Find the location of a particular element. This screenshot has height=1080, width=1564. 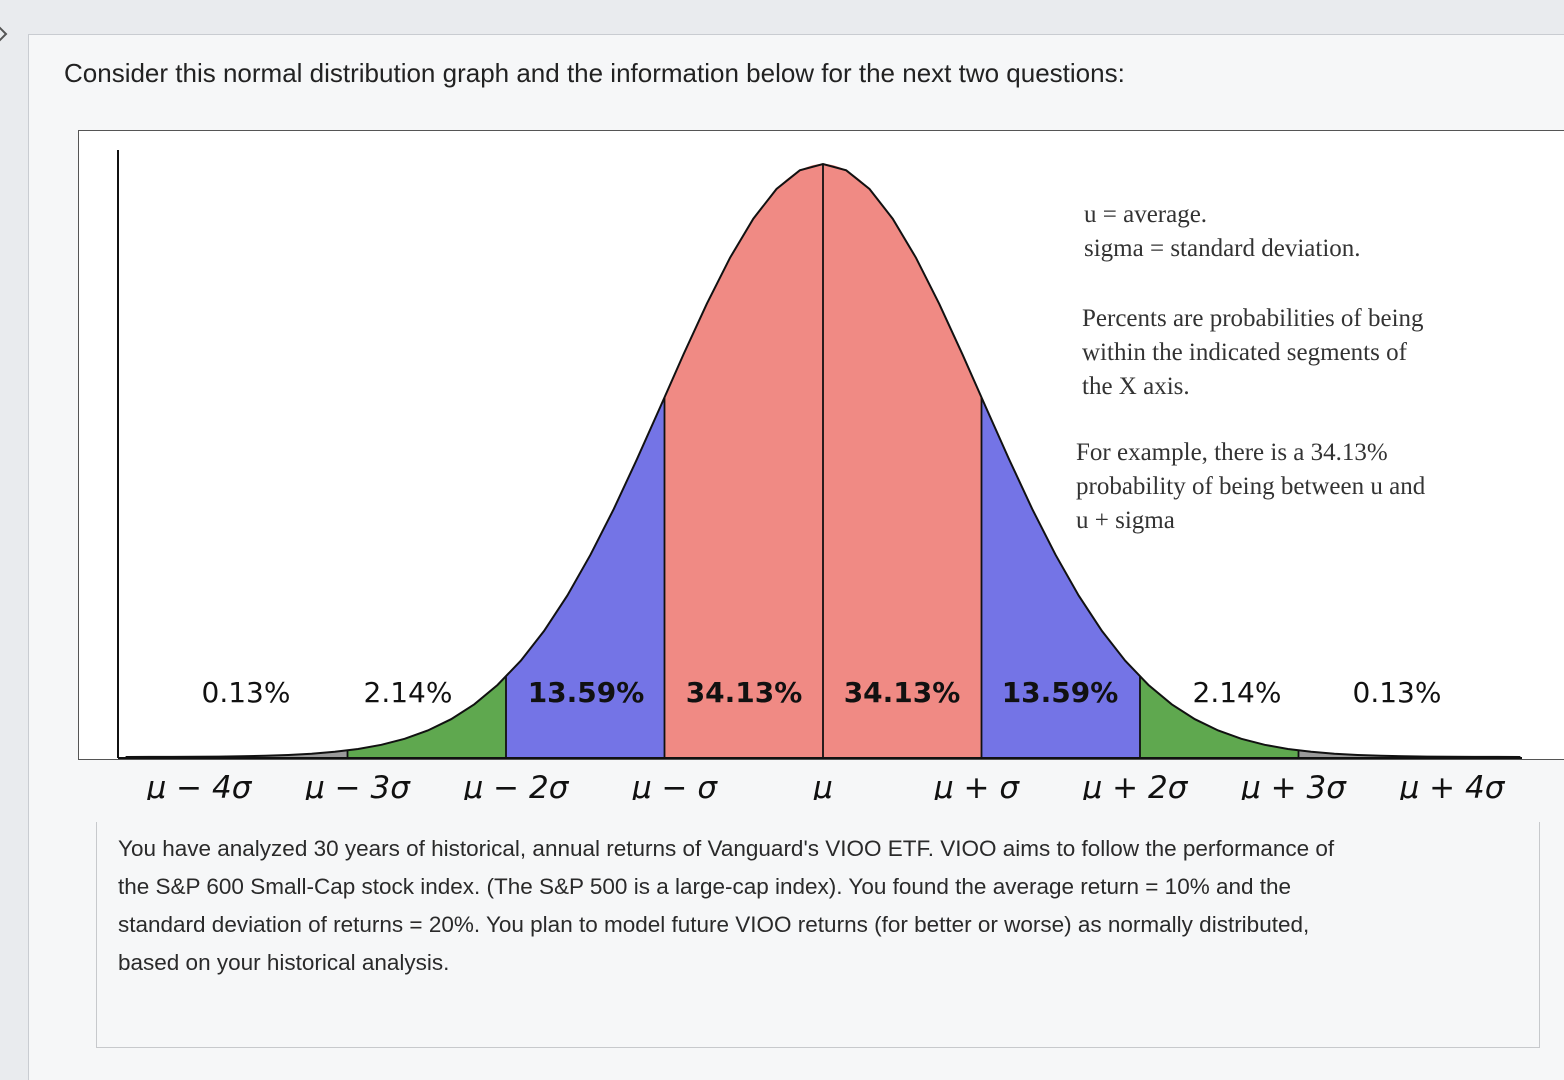

legend-line-sigma: sigma = standard deviation. is located at coordinates (1222, 248).